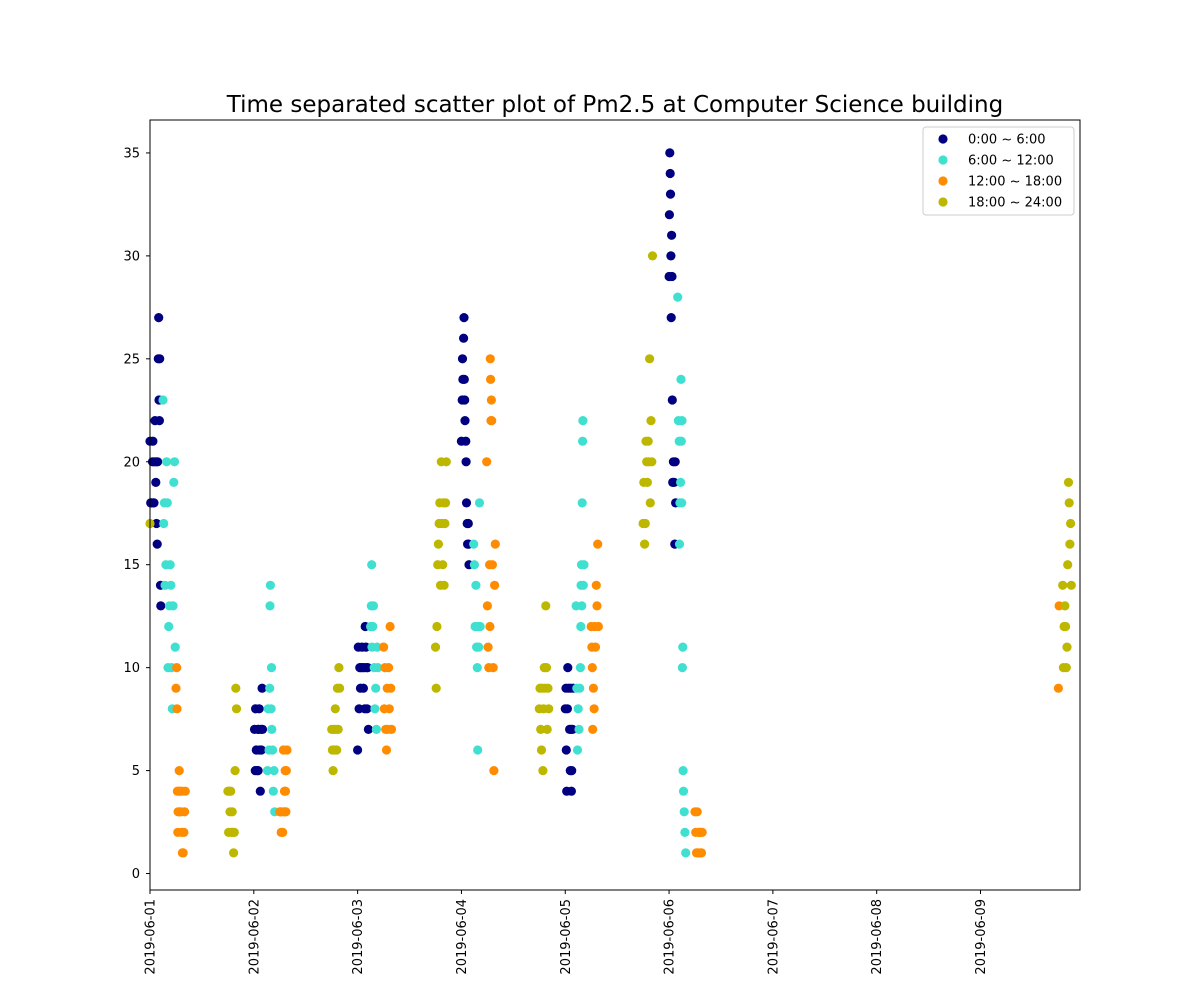  Describe the element at coordinates (136, 874) in the screenshot. I see `y-tick-label: 0` at that location.